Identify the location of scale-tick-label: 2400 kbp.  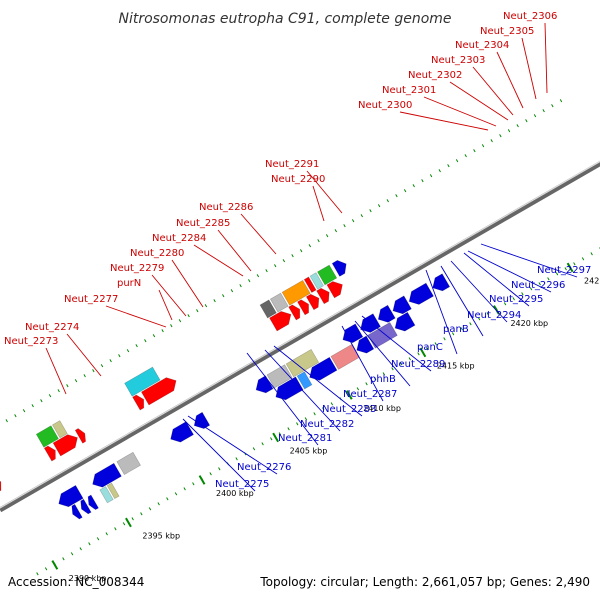
(235, 493).